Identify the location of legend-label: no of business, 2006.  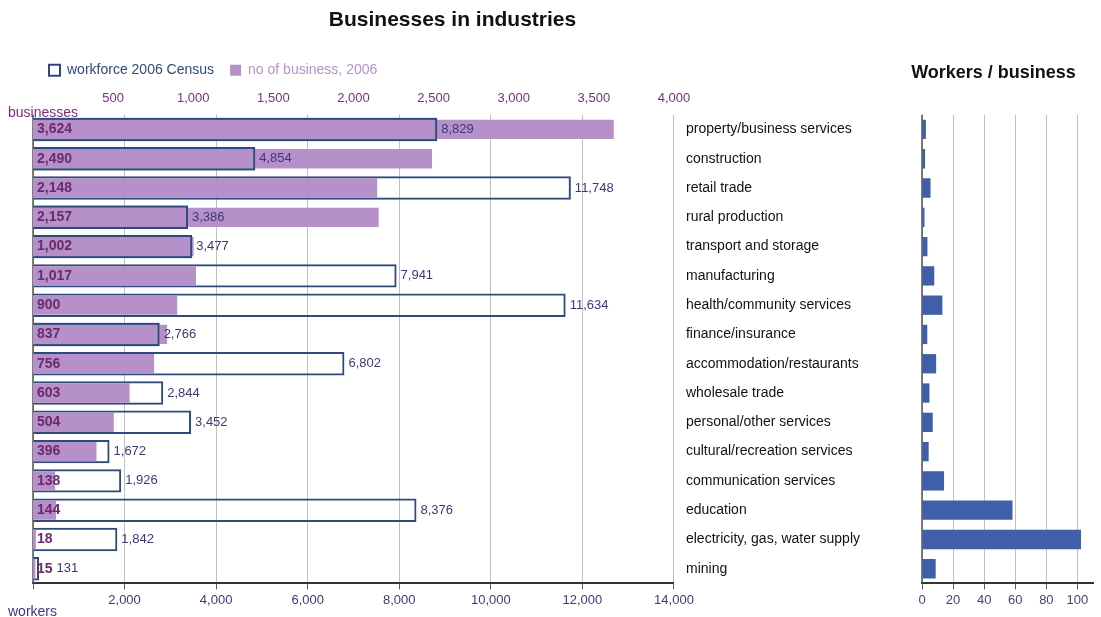
(313, 69).